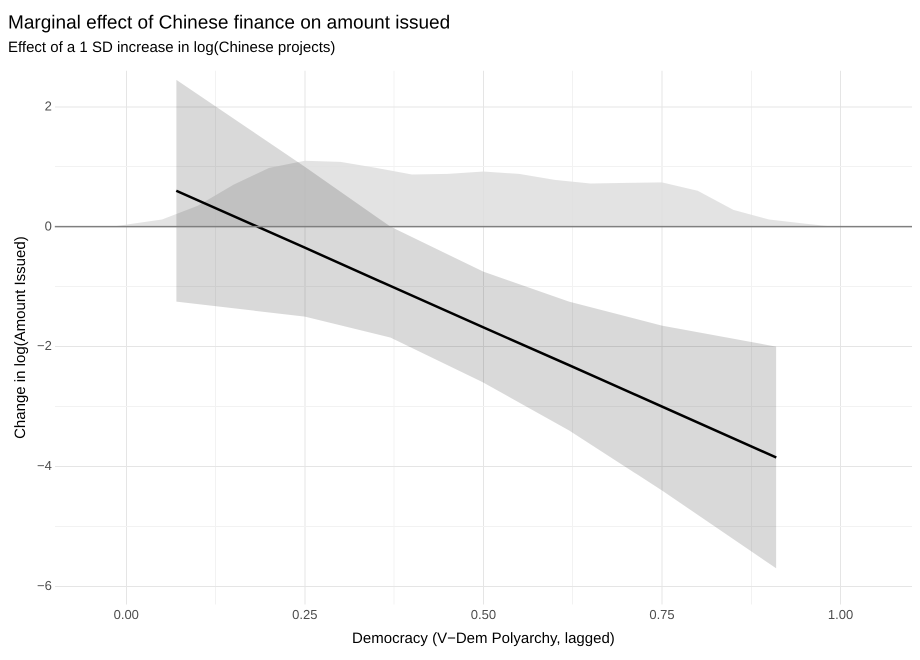  Describe the element at coordinates (662, 614) in the screenshot. I see `x-tick-label: 0.75` at that location.